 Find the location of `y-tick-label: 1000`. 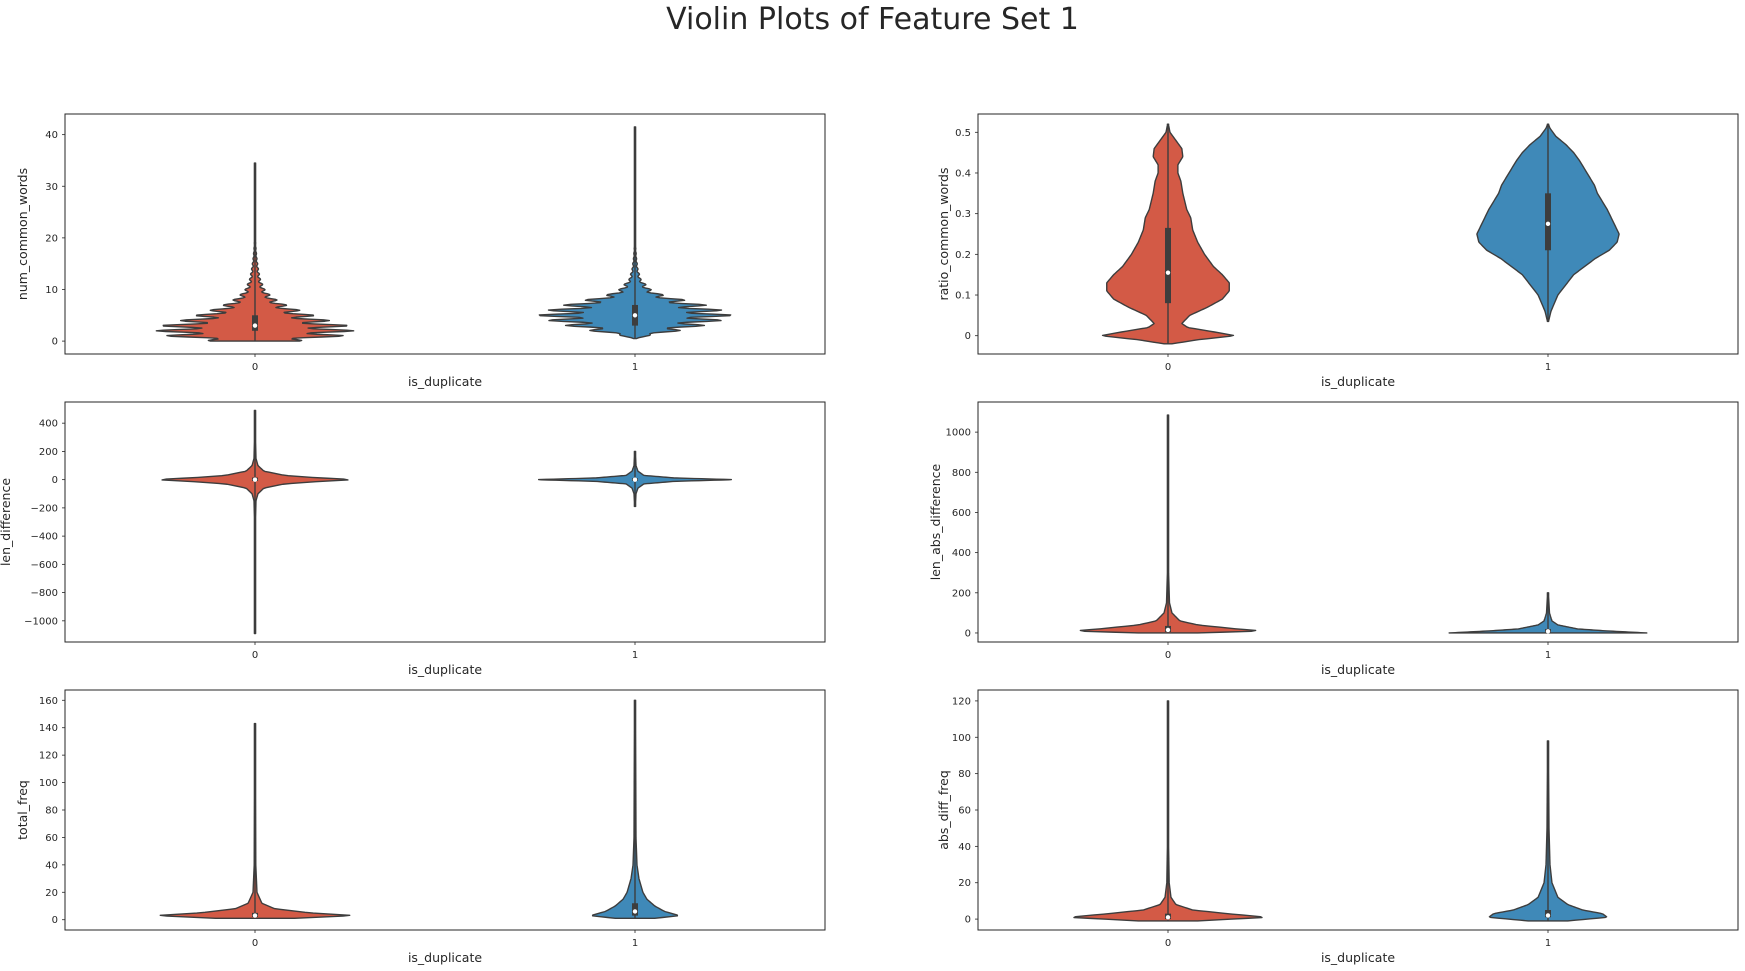

y-tick-label: 1000 is located at coordinates (958, 433).